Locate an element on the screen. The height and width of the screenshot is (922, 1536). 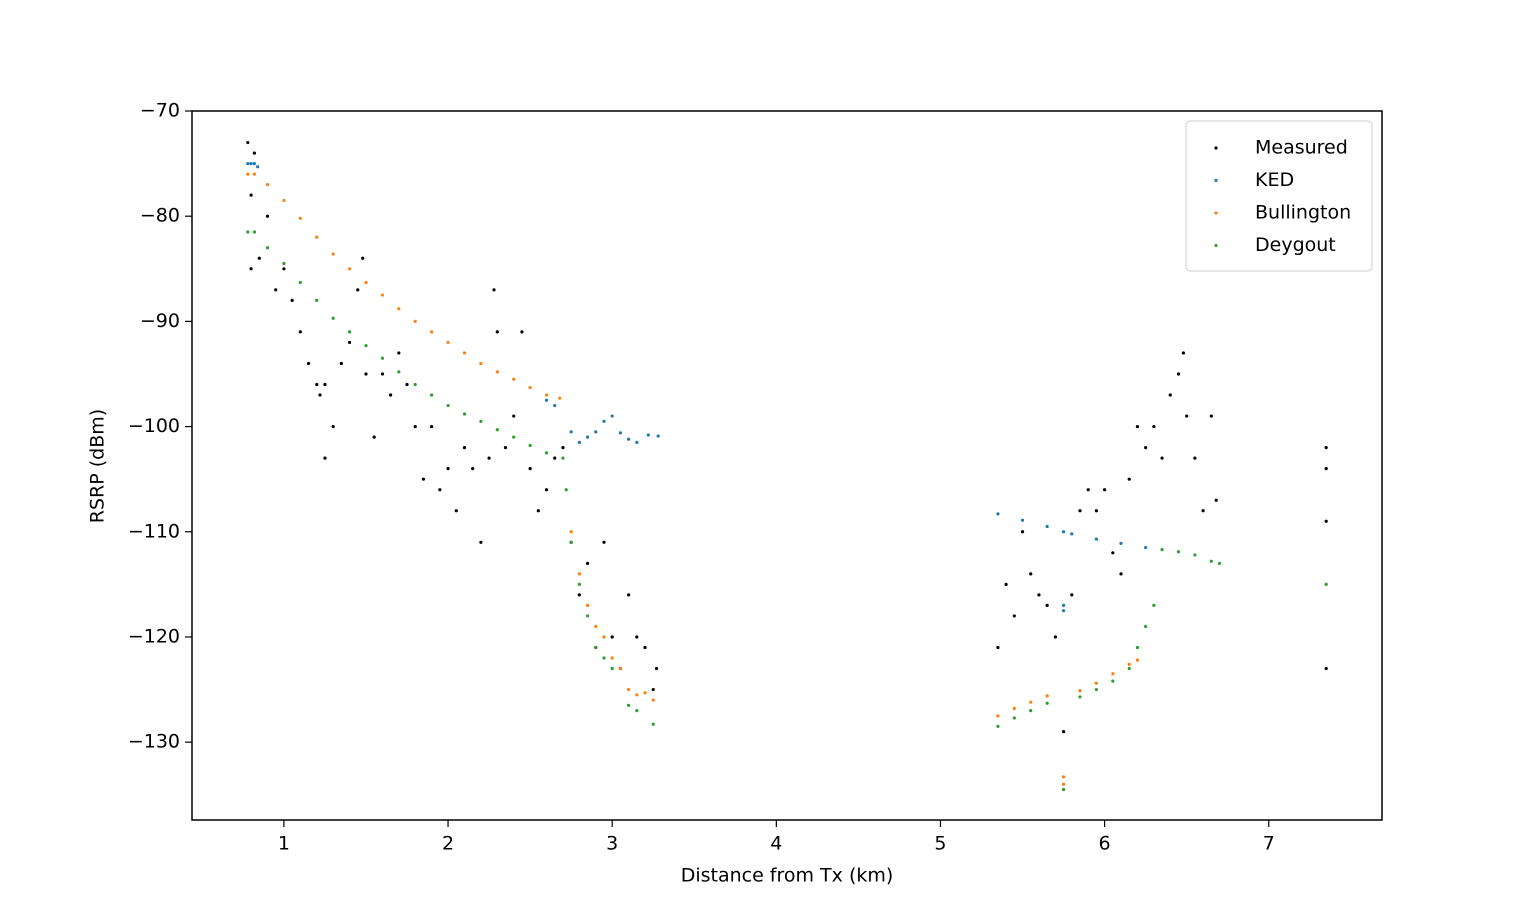
x-tick-label: 4 is located at coordinates (776, 844).